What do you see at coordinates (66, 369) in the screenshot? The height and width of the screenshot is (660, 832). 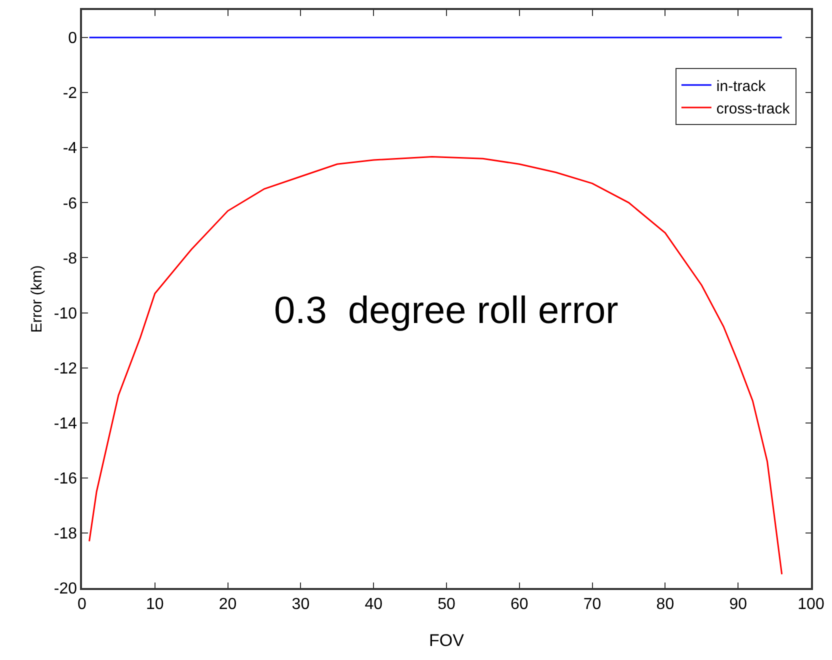 I see `y-tick-label: -12` at bounding box center [66, 369].